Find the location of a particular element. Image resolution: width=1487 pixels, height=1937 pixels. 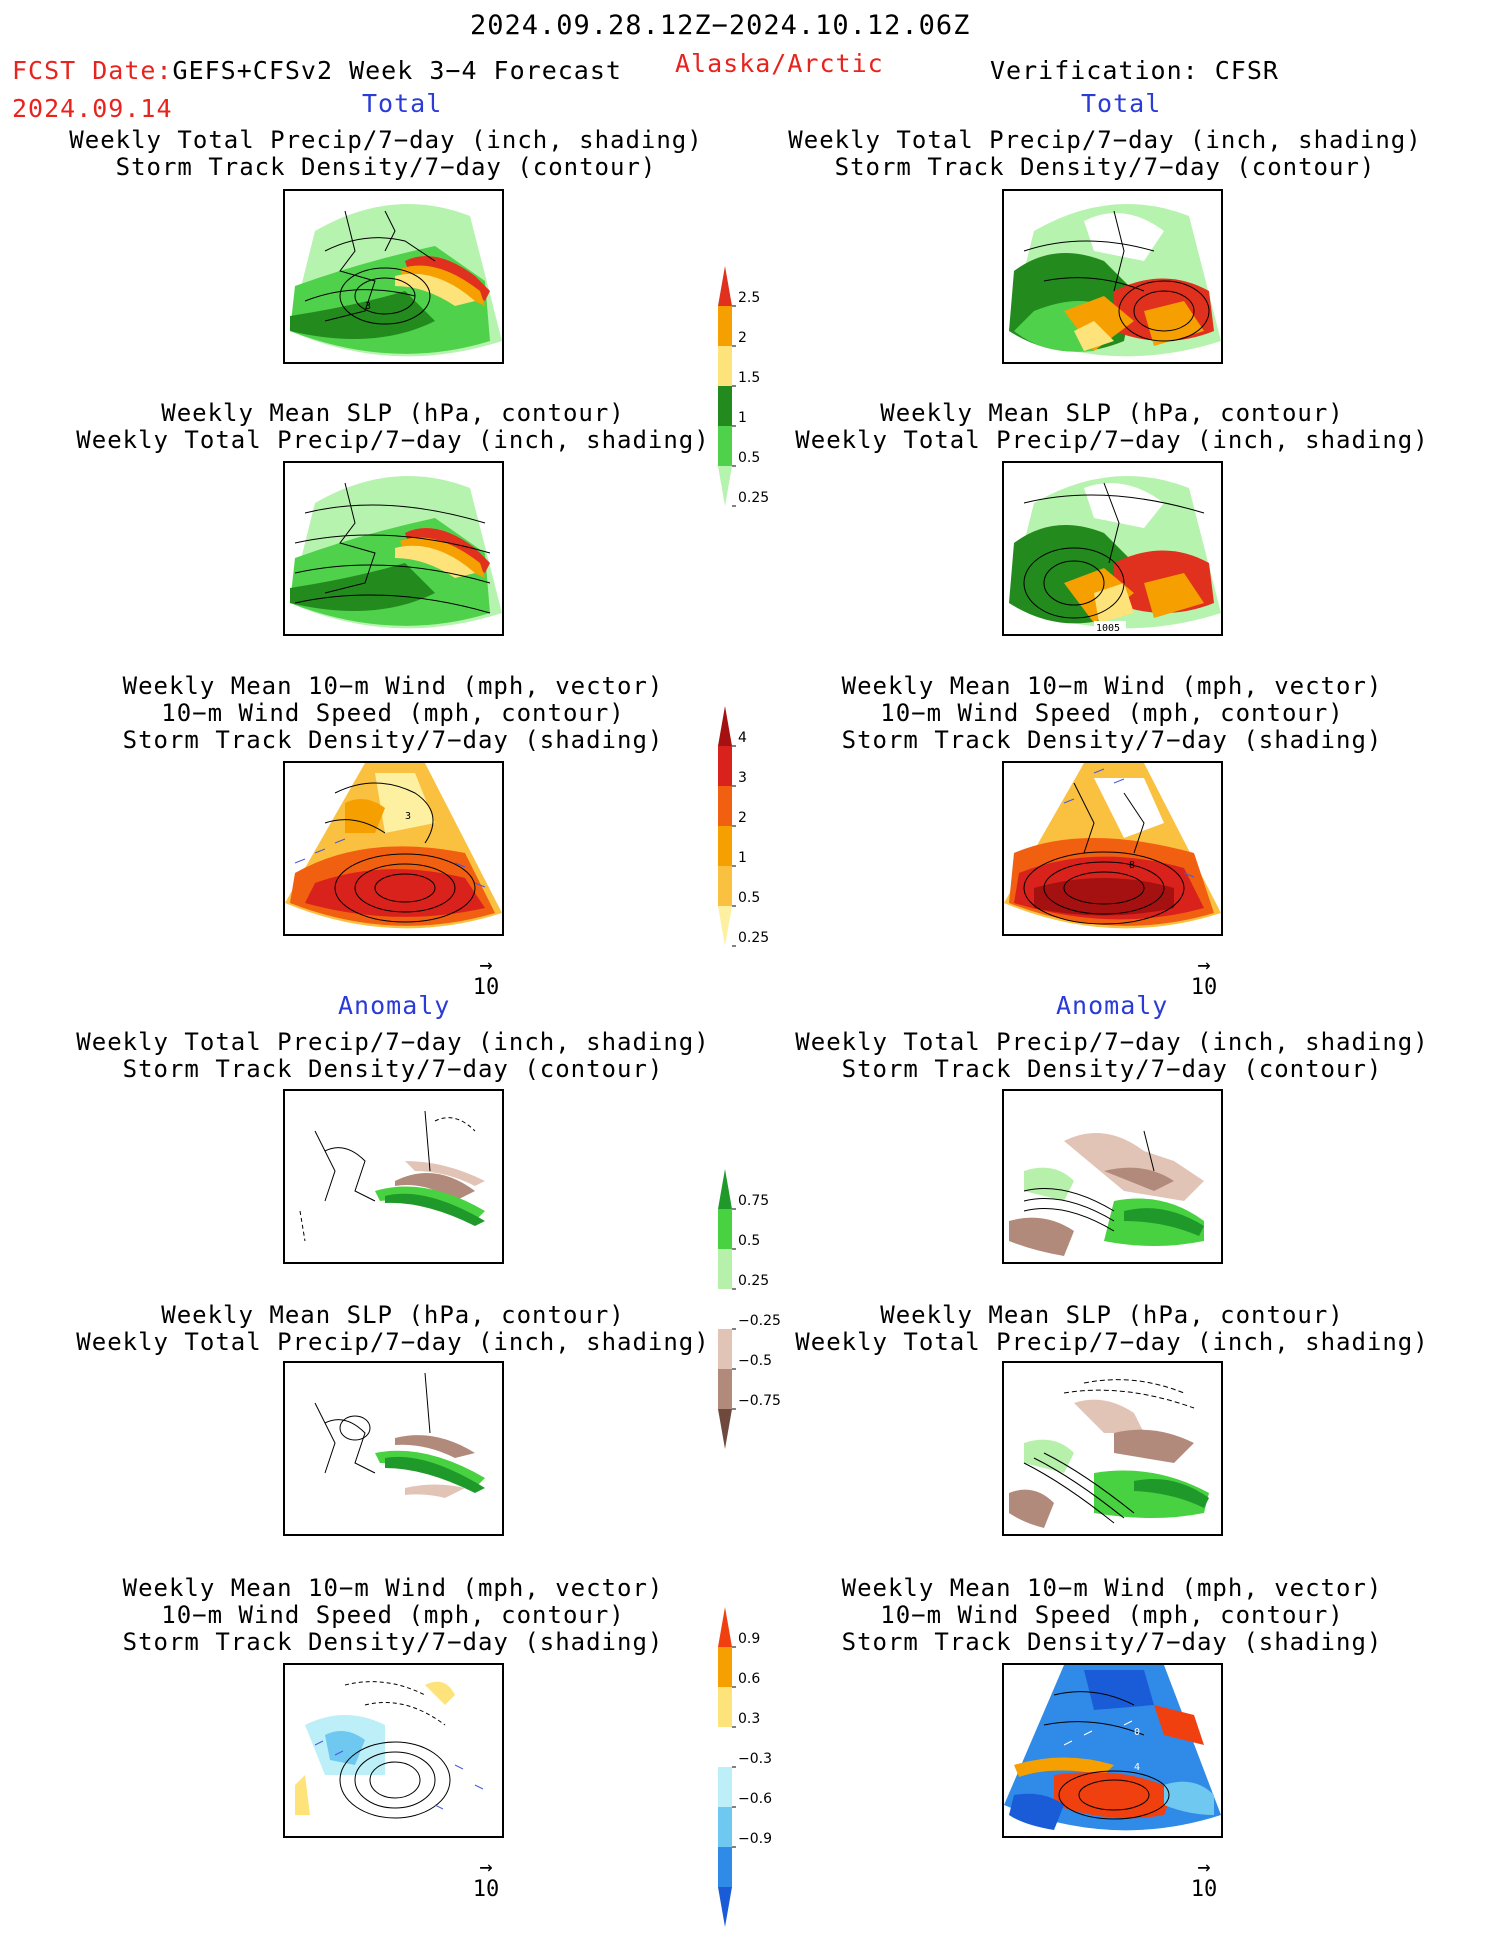

contour-label: 1005 is located at coordinates (1108, 628).